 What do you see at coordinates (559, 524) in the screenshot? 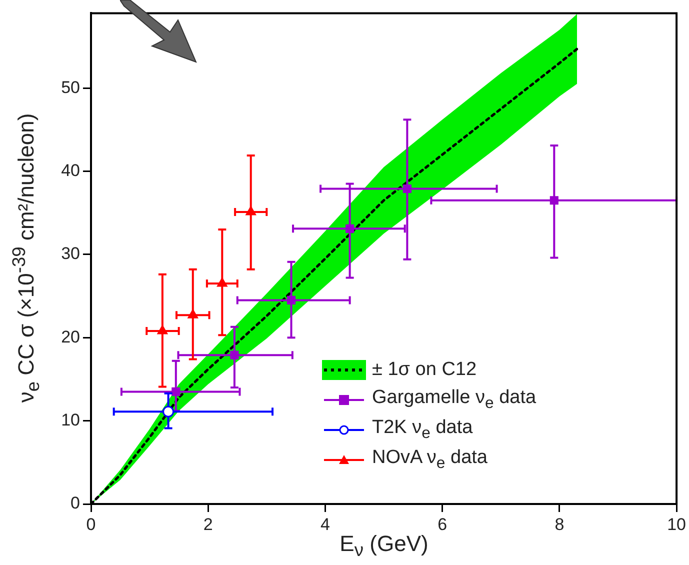
I see `x-tick-label: 8` at bounding box center [559, 524].